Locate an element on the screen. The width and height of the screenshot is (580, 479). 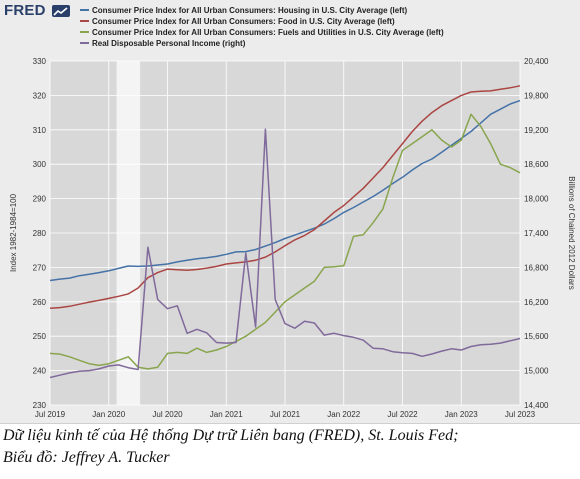
legend-swatch-housing is located at coordinates (84, 9).